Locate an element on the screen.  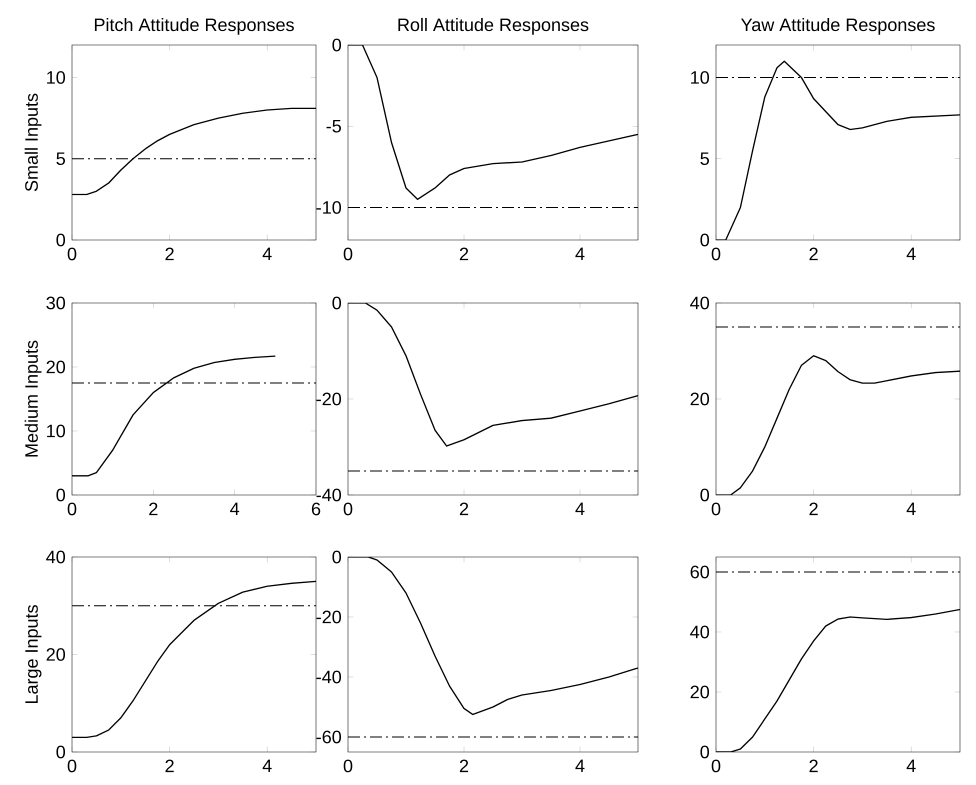
y-axis-title: Small Inputs is located at coordinates (33, 143).